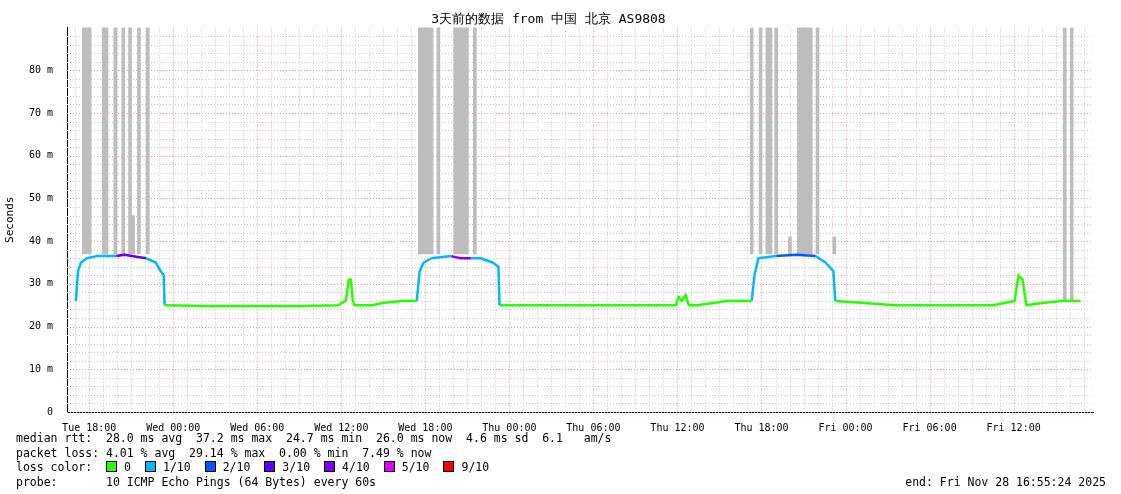 This screenshot has height=494, width=1121. I want to click on x-tick-label: Wed 06:00, so click(257, 427).